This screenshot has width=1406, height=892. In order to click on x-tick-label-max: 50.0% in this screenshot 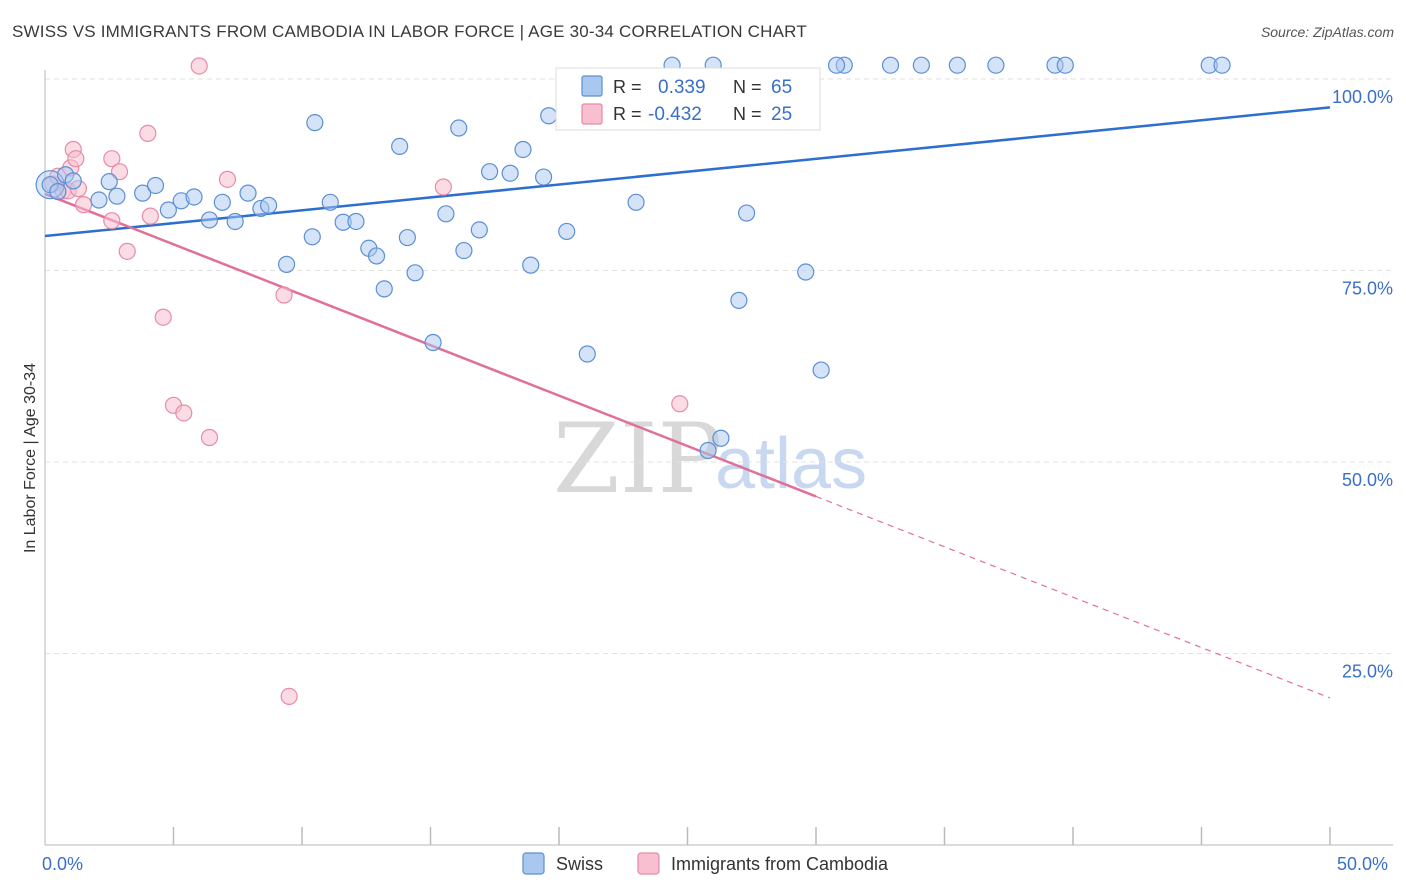, I will do `click(1362, 864)`.